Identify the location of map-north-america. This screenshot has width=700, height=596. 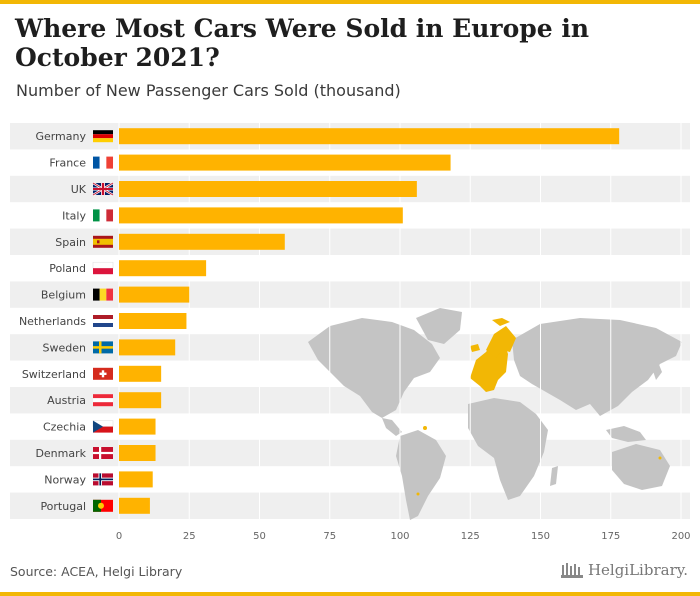
(374, 368).